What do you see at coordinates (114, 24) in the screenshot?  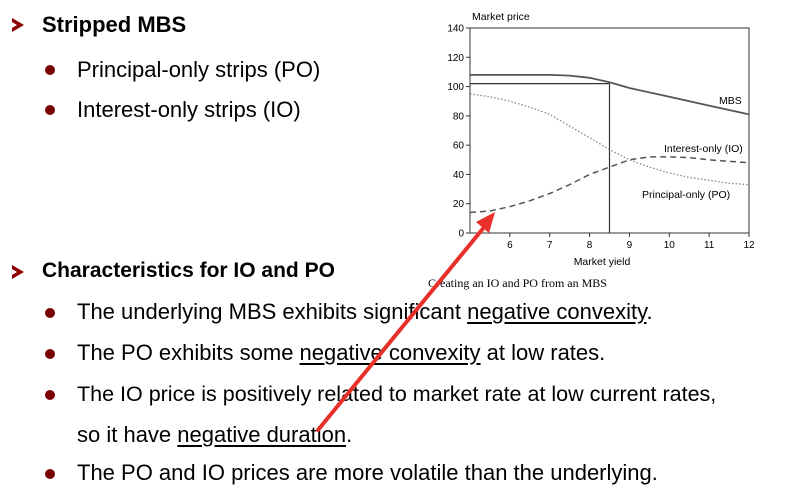 I see `section1-title: Stripped MBS` at bounding box center [114, 24].